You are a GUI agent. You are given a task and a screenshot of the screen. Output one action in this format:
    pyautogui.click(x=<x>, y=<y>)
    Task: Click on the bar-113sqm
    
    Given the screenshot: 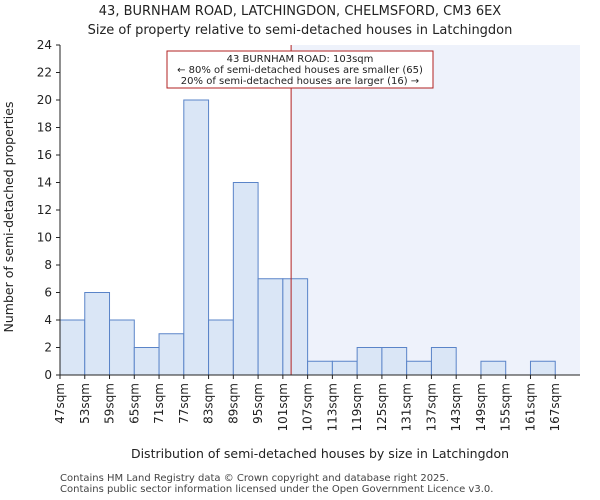 What is the action you would take?
    pyautogui.click(x=344, y=368)
    